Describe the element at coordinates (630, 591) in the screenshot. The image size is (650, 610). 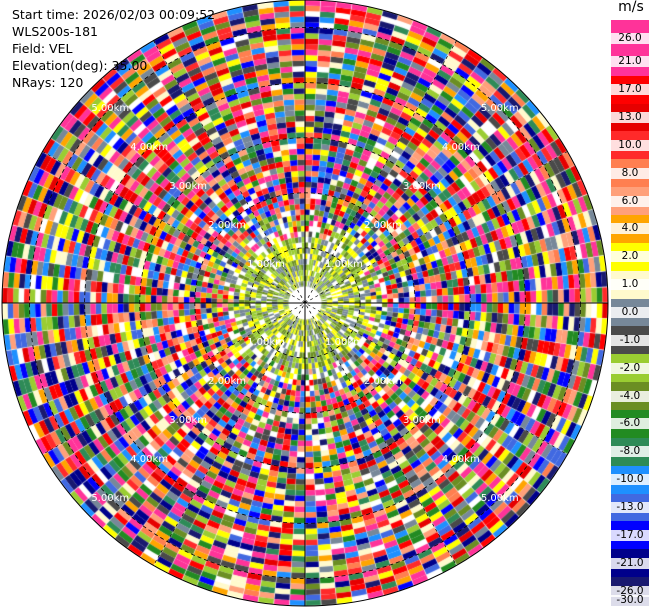
I see `colorbar-tick-label: -26.0` at that location.